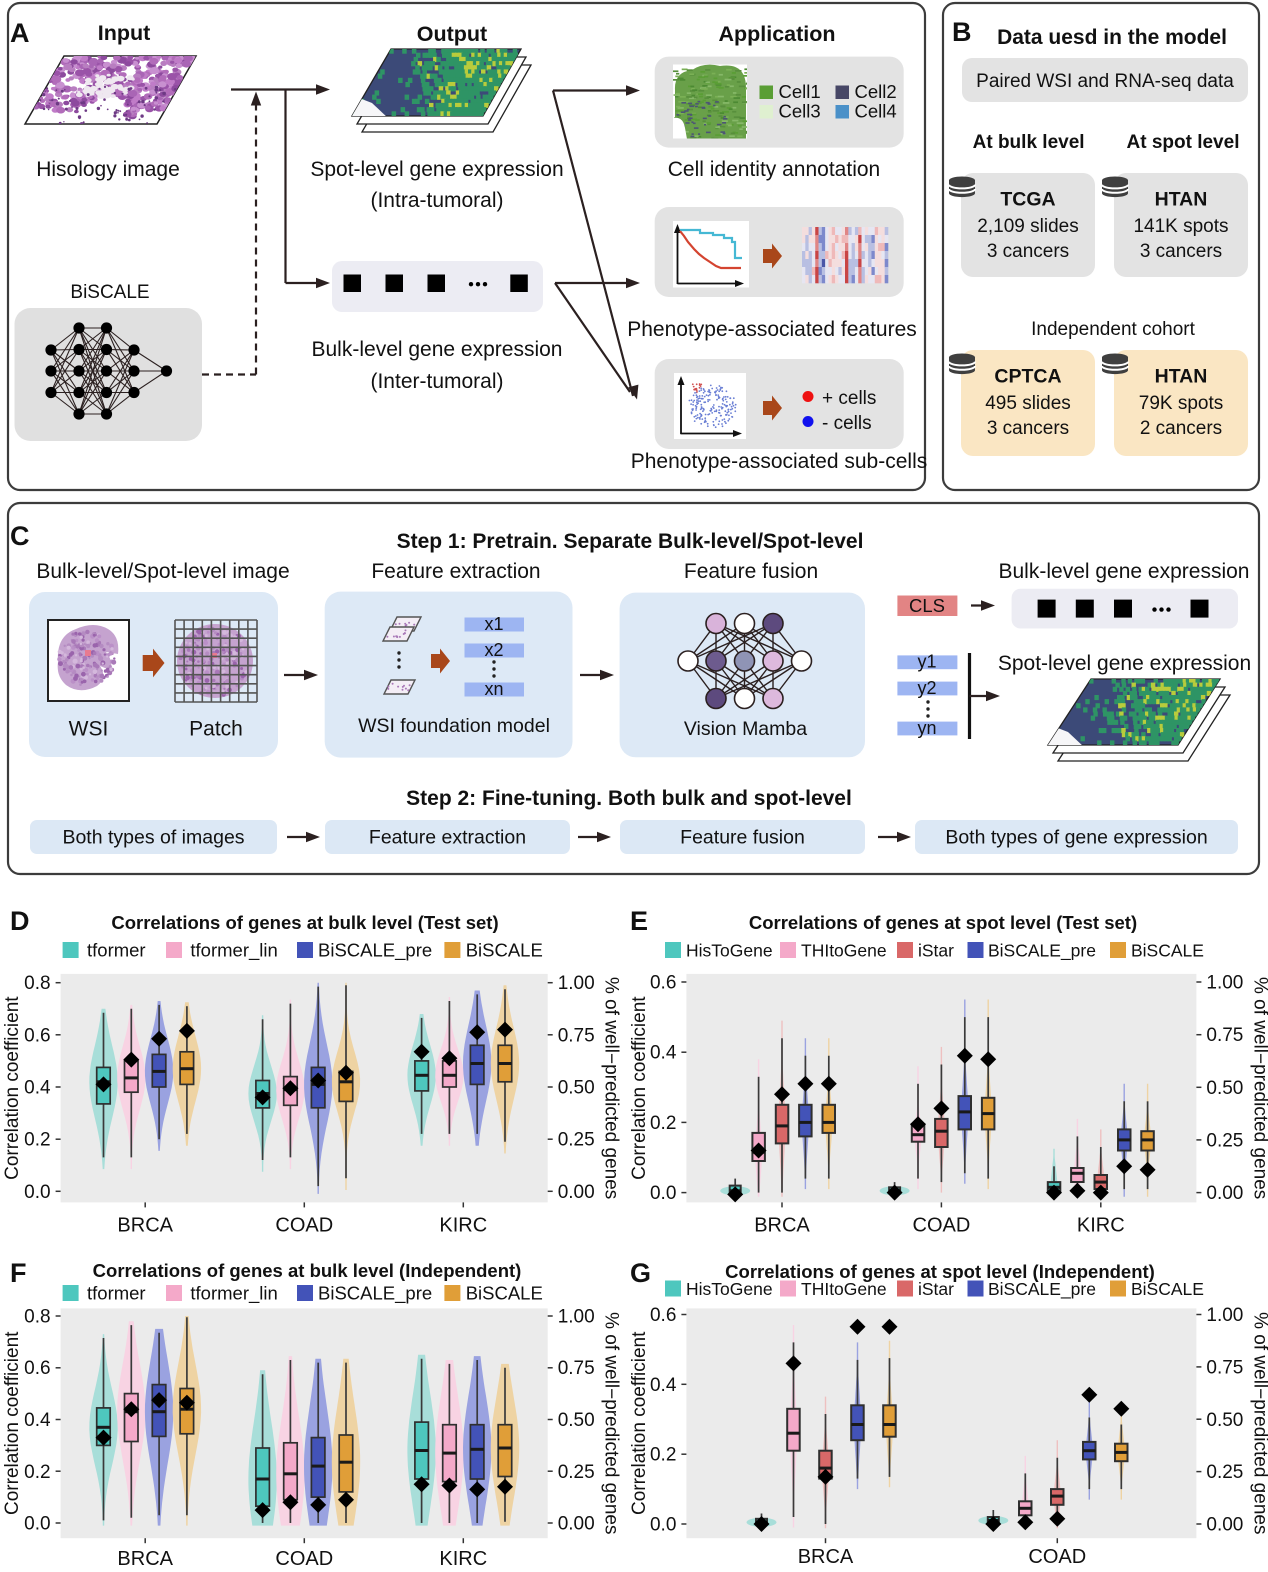 This screenshot has width=1268, height=1572. What do you see at coordinates (774, 169) in the screenshot?
I see `svg-text: Cell identity annotation` at bounding box center [774, 169].